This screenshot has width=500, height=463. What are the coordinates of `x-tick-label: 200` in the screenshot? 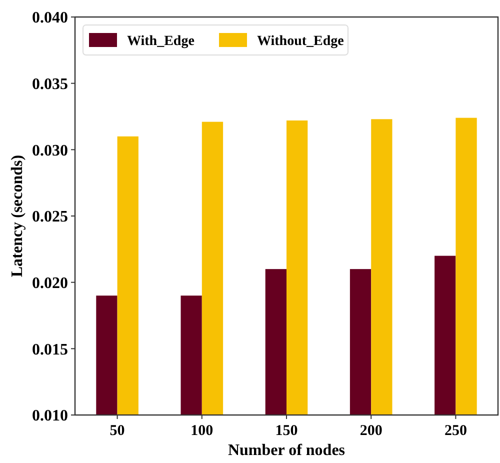 It's located at (371, 431).